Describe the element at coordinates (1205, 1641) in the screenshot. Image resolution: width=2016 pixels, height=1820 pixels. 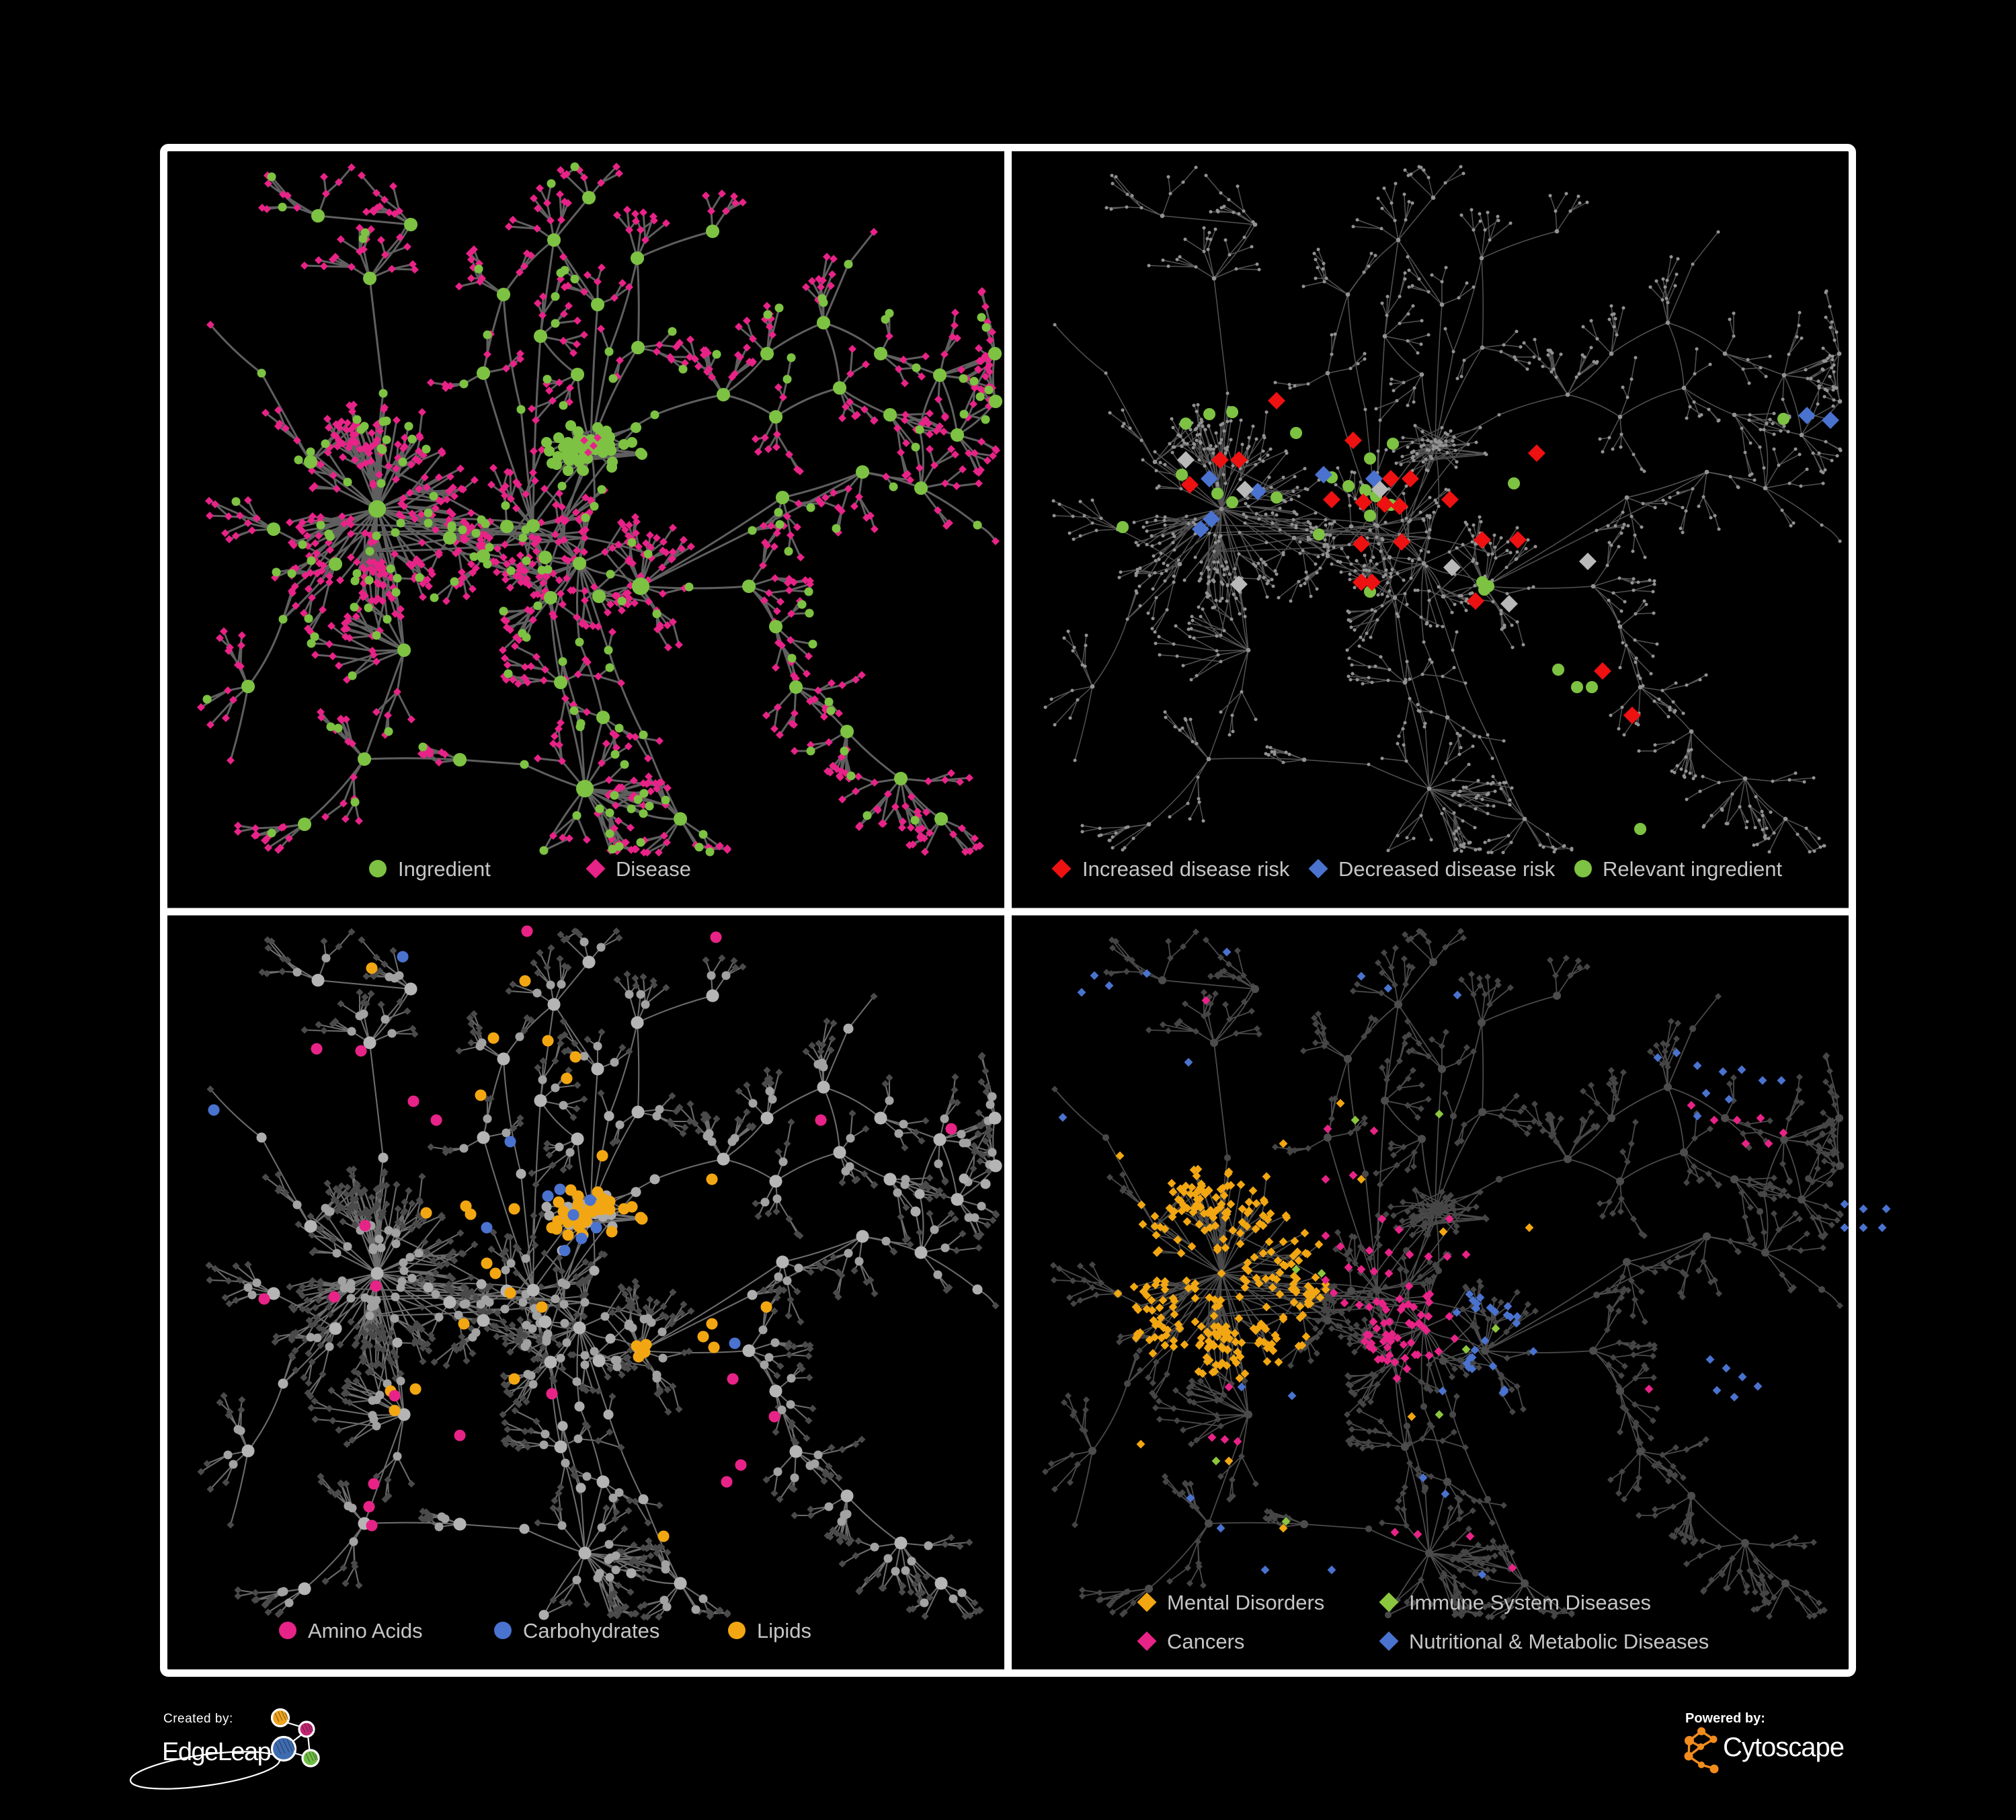
I see `svg-text: Cancers` at that location.